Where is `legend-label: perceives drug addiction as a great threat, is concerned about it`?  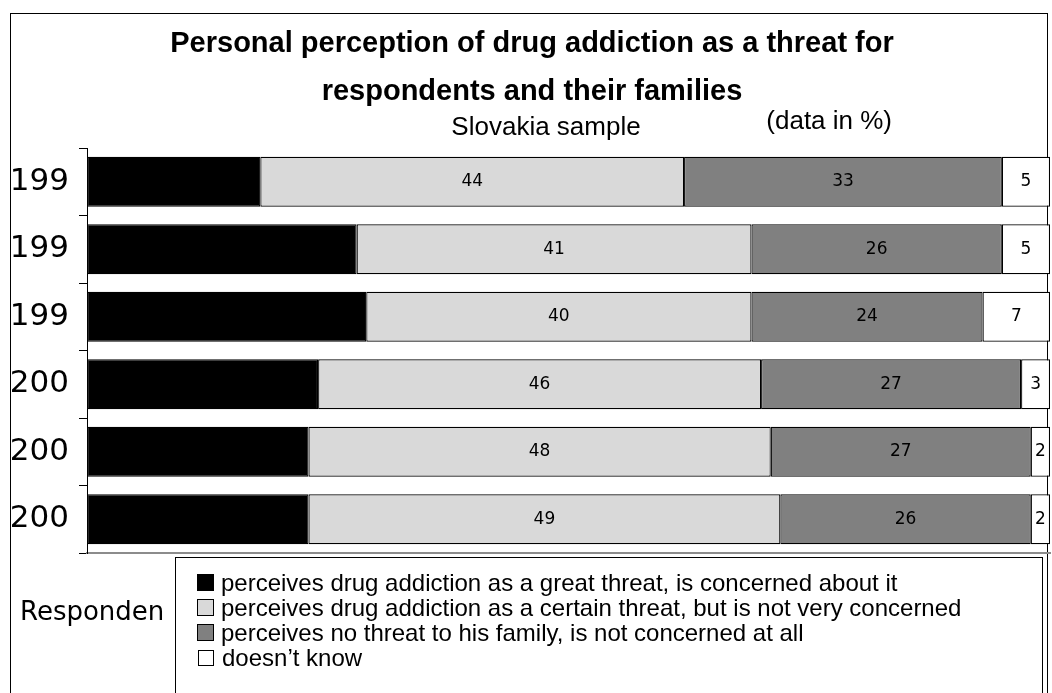
legend-label: perceives drug addiction as a great threat, is concerned about it is located at coordinates (559, 582).